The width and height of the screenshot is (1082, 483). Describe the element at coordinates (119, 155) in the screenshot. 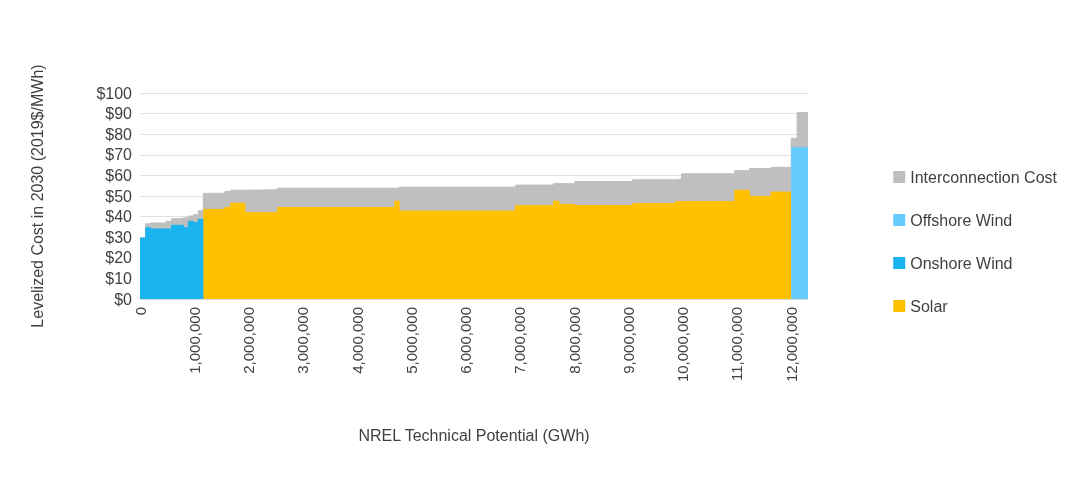

I see `y-tick-label: $70` at that location.